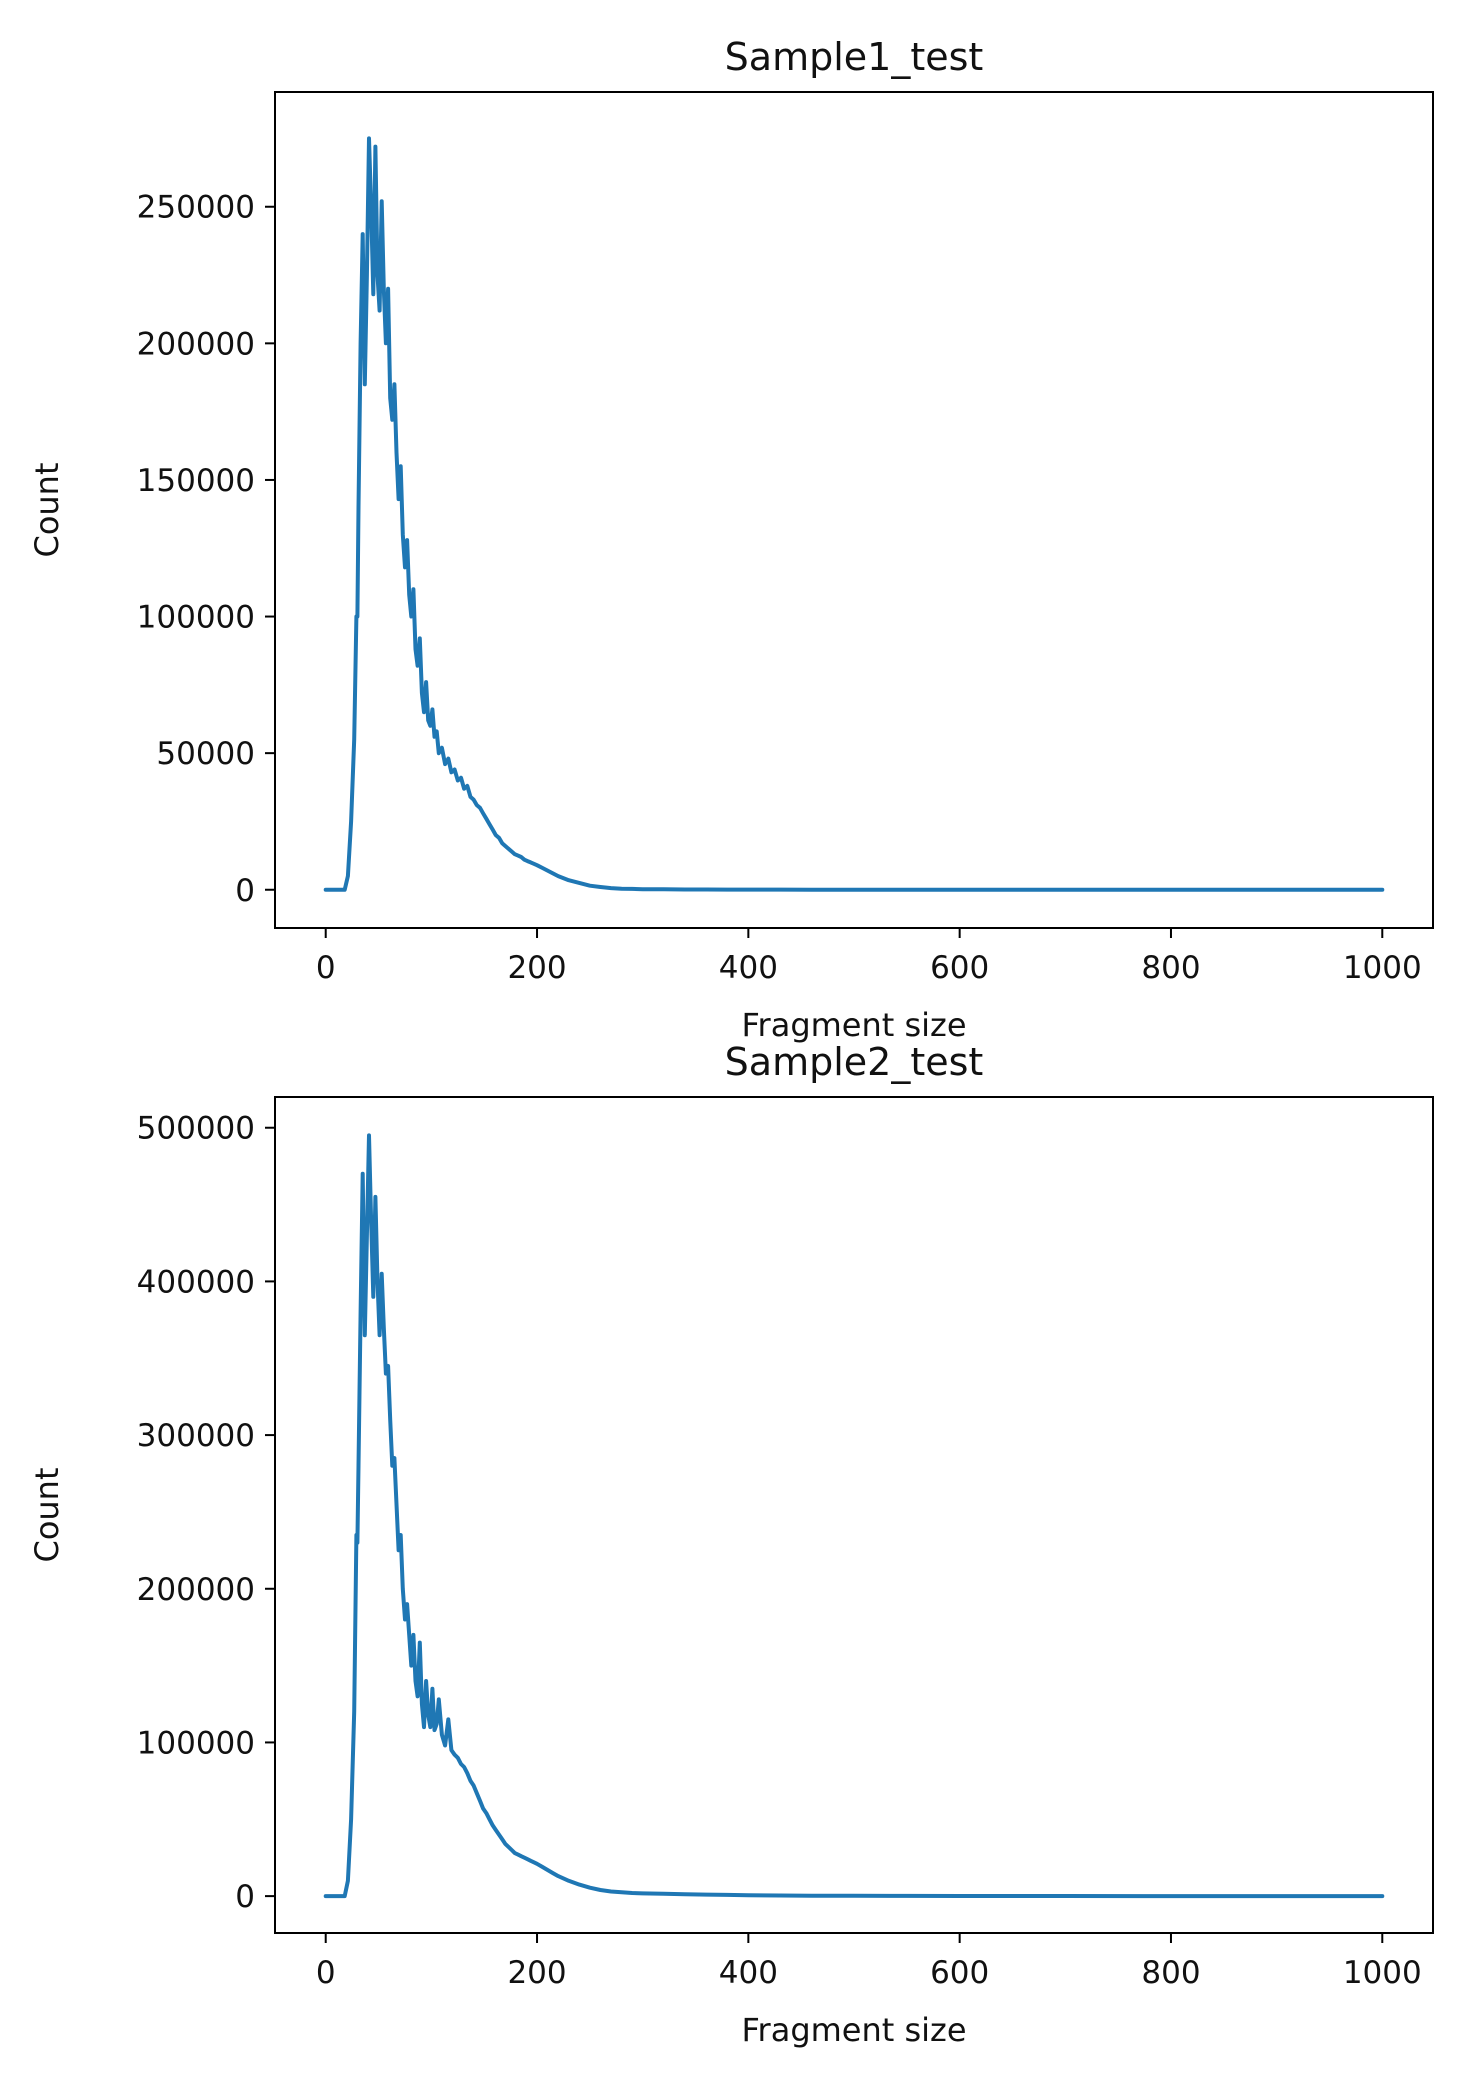  Describe the element at coordinates (196, 1282) in the screenshot. I see `y-tick-label: 400000` at that location.